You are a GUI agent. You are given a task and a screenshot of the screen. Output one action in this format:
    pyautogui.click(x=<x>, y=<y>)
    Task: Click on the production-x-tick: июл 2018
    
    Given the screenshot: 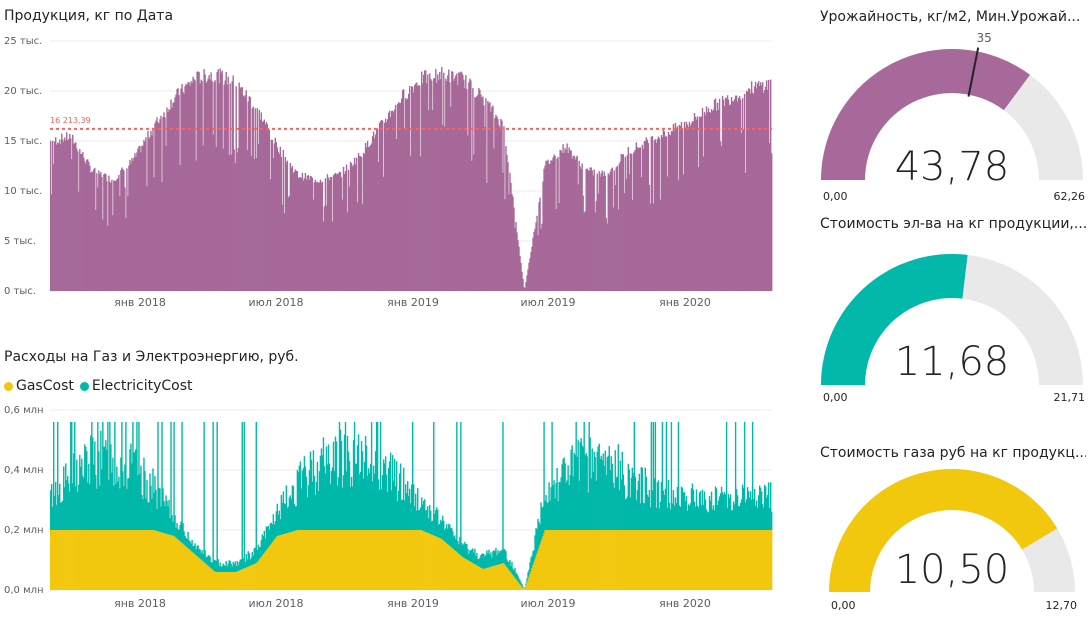 What is the action you would take?
    pyautogui.click(x=276, y=302)
    